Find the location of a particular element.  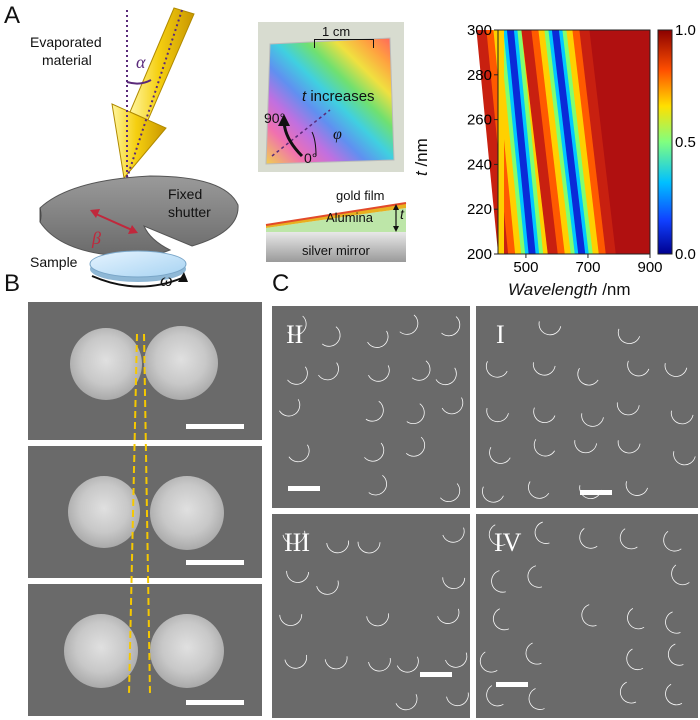

gold-film-label: gold film is located at coordinates (360, 195).